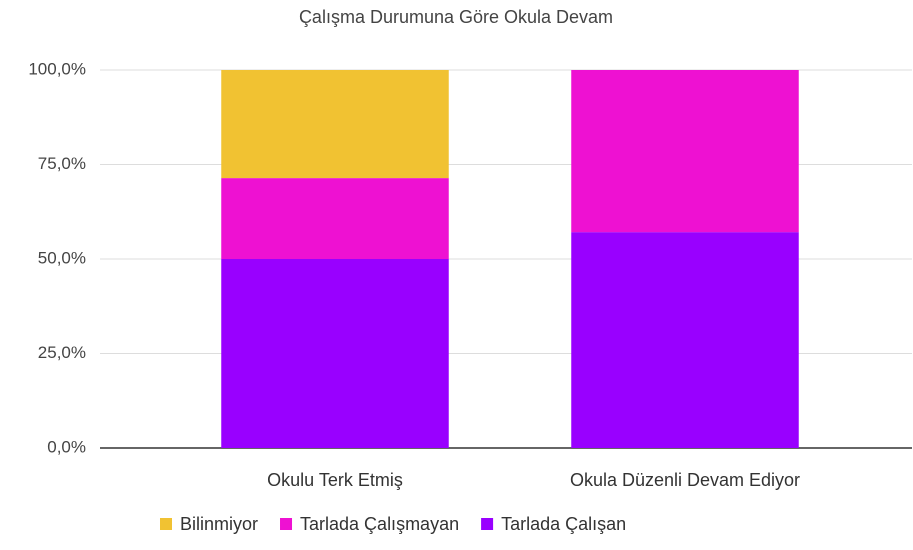 The width and height of the screenshot is (913, 550). Describe the element at coordinates (66, 446) in the screenshot. I see `y-tick-label: 0,0%` at that location.